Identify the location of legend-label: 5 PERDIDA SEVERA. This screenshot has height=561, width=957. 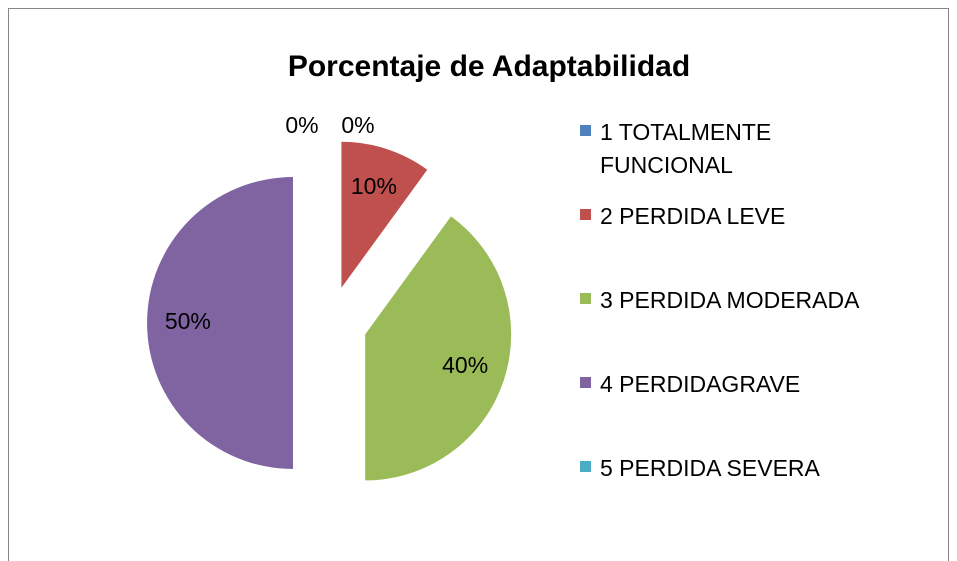
(710, 468).